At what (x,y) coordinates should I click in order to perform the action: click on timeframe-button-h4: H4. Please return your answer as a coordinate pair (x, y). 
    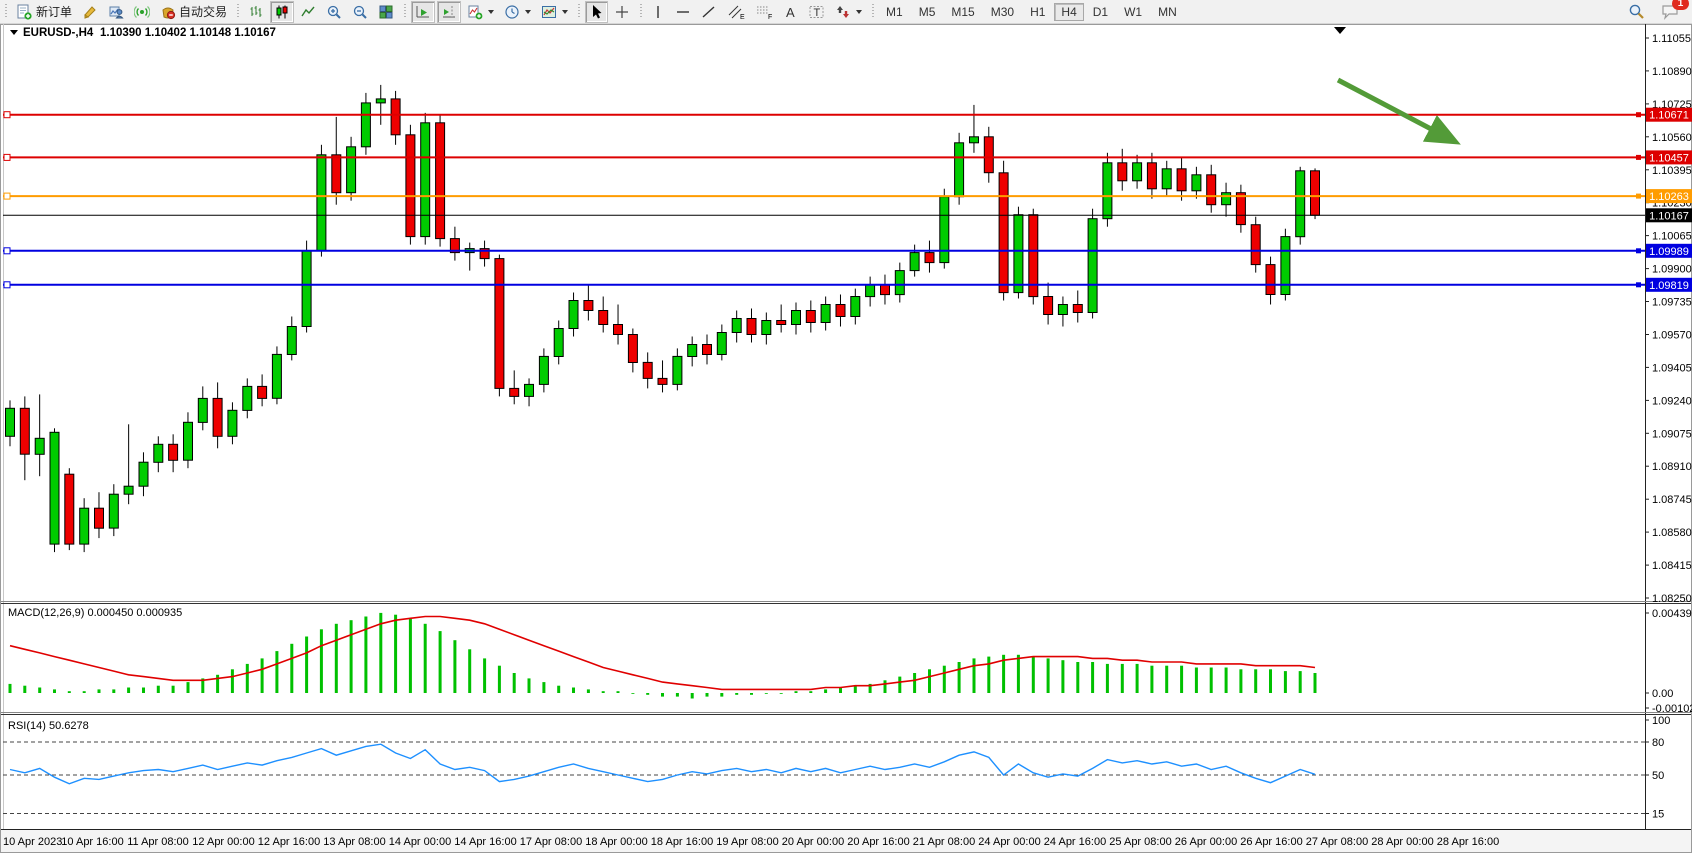
    Looking at the image, I should click on (1069, 11).